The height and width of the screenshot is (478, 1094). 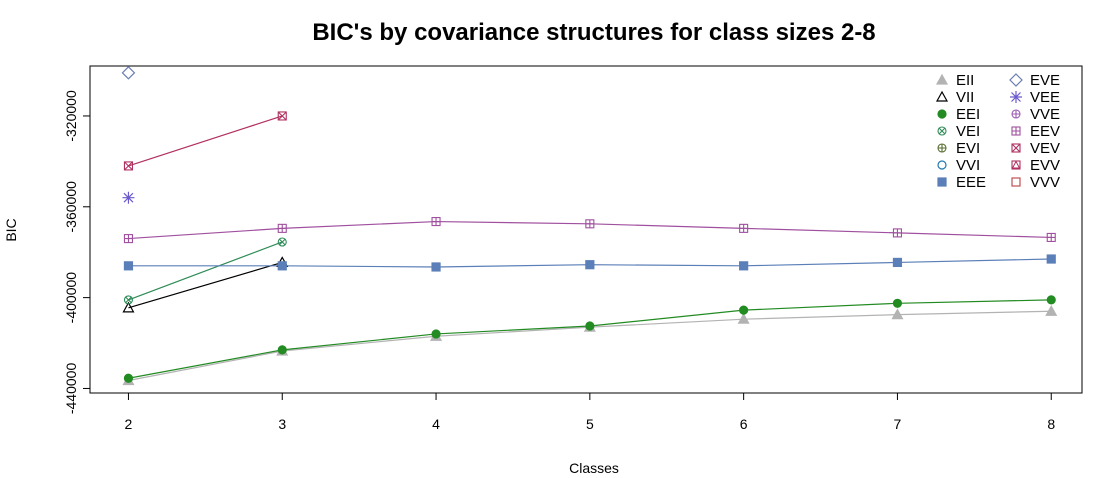 I want to click on x-tick-label: 2, so click(x=129, y=424).